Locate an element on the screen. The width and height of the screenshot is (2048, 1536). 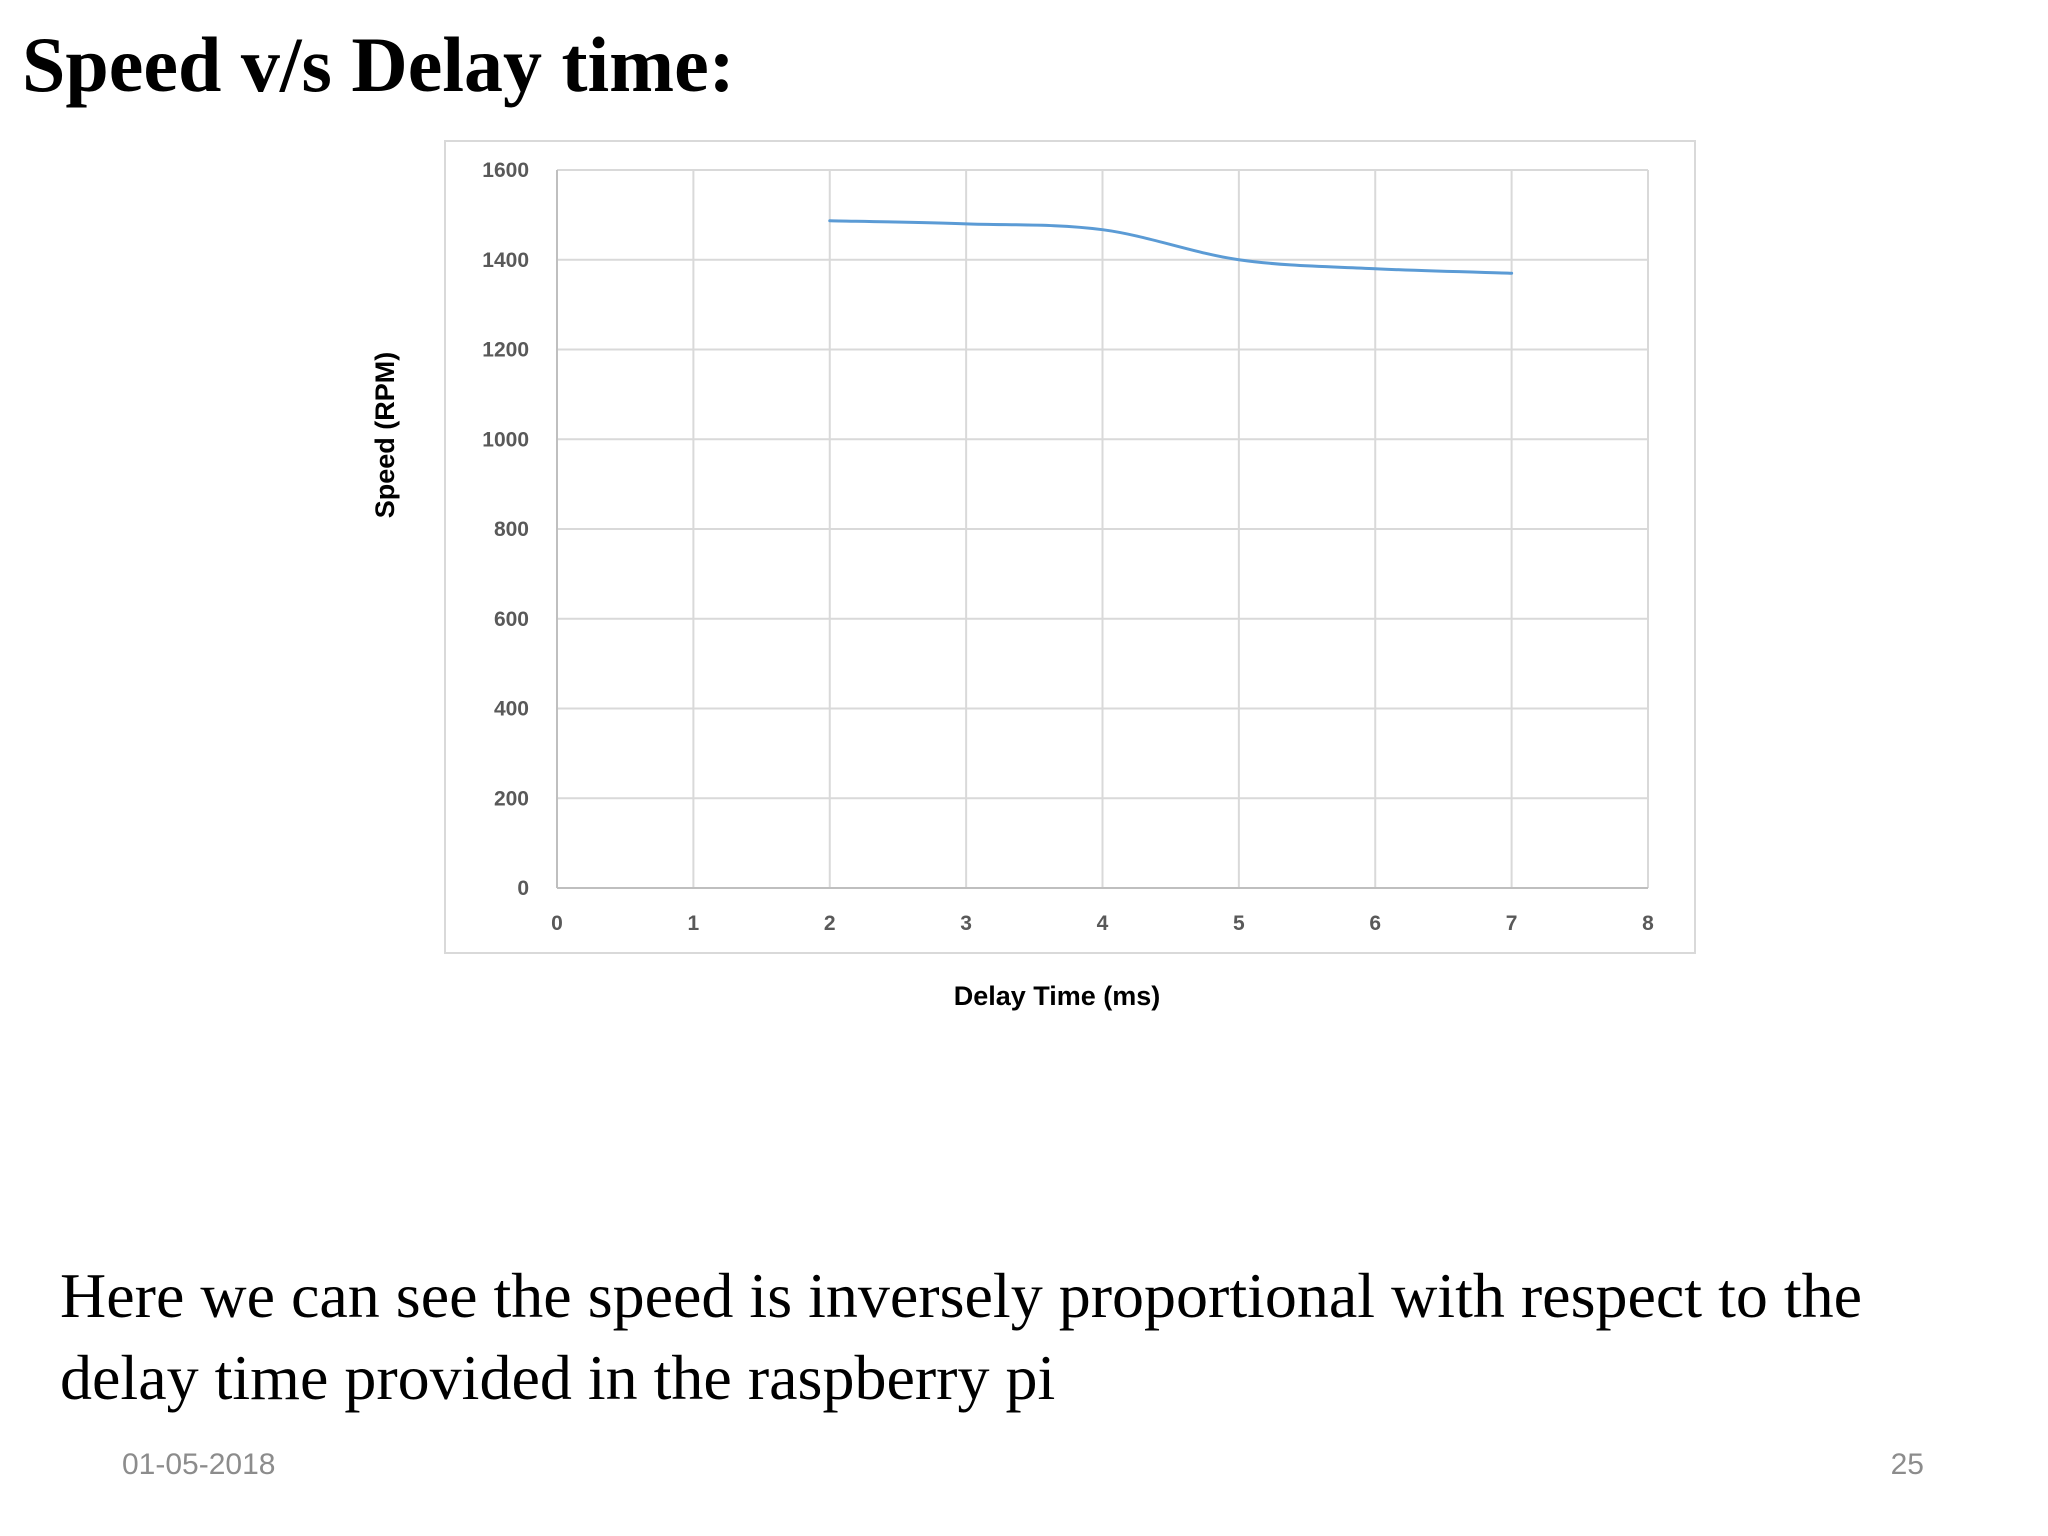
x-tick-label: 7 is located at coordinates (1512, 923).